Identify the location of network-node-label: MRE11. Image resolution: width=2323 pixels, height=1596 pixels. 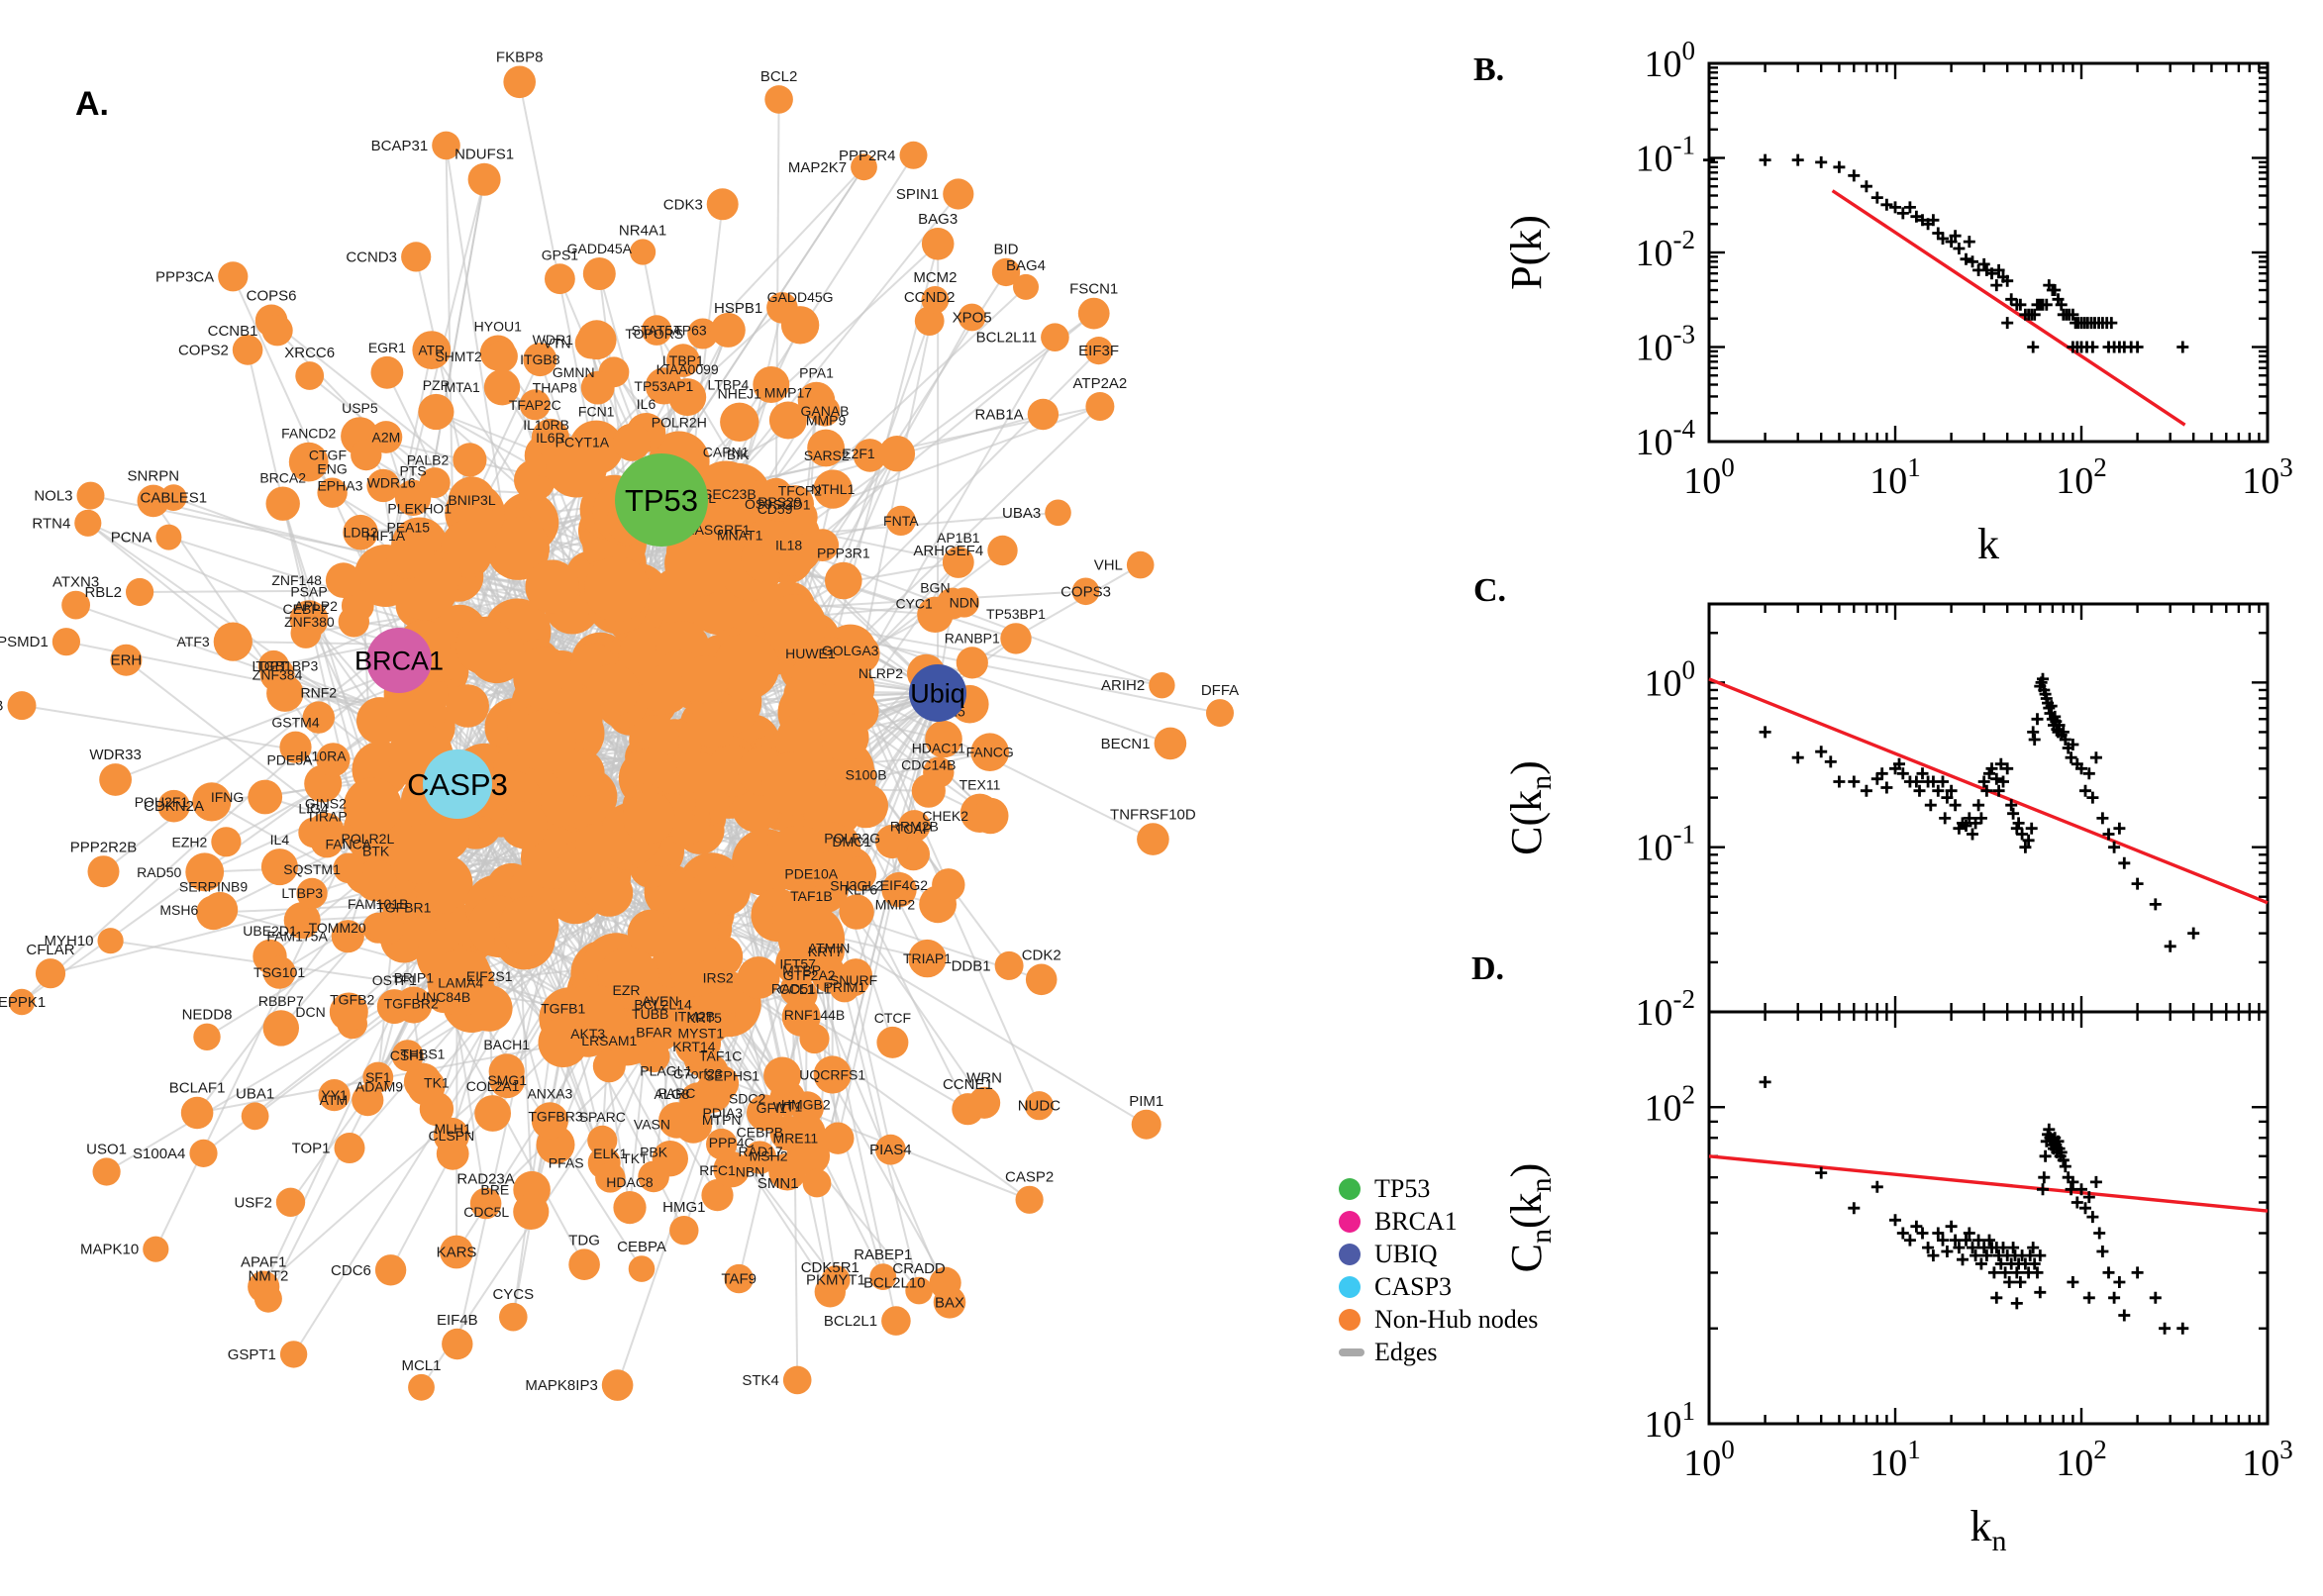
(796, 1139).